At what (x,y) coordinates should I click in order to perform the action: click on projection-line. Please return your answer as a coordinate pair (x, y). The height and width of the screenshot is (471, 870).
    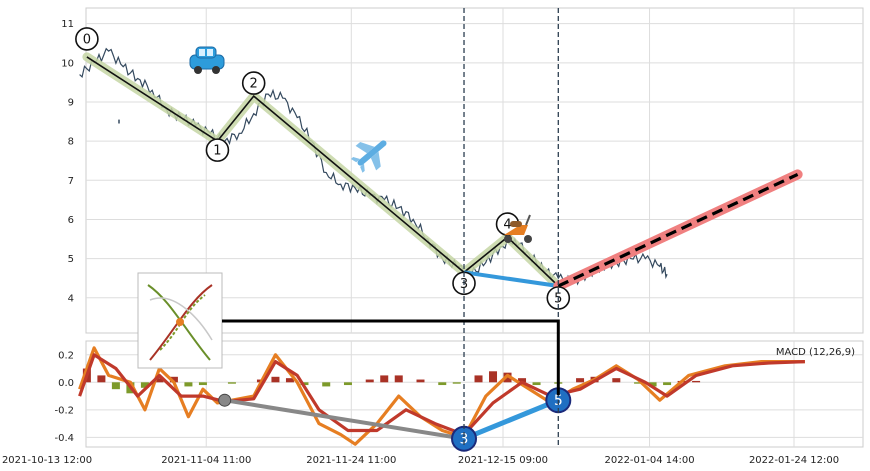
    Looking at the image, I should click on (678, 230).